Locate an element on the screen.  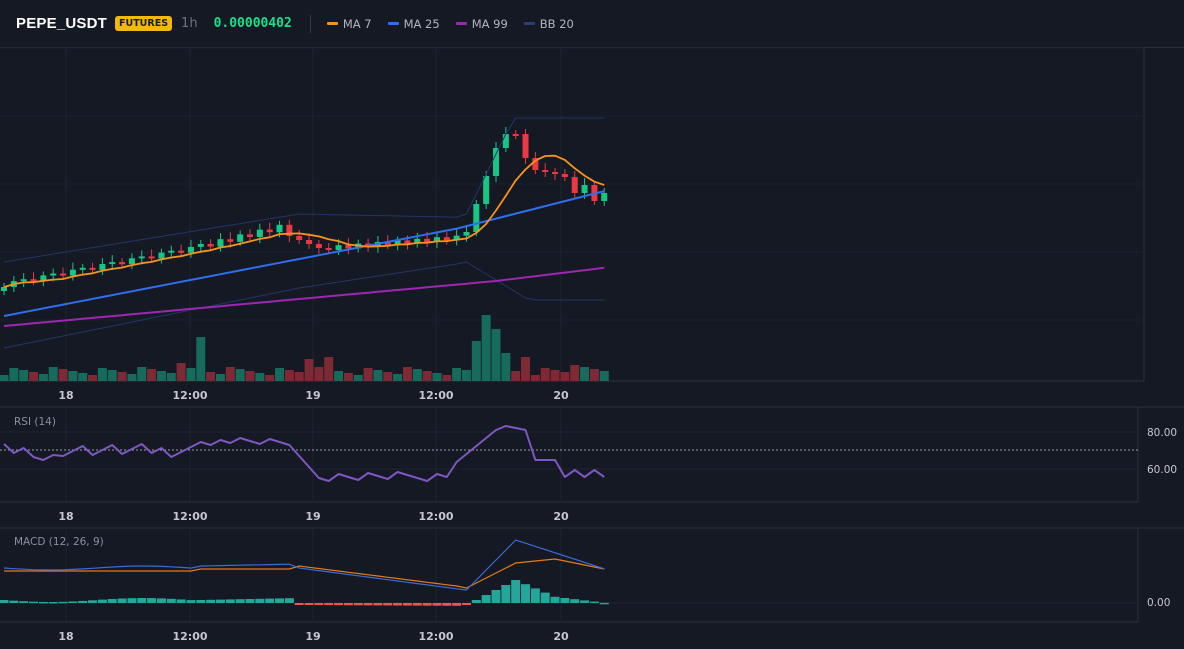
legend-ma7: MA 7 is located at coordinates (349, 23).